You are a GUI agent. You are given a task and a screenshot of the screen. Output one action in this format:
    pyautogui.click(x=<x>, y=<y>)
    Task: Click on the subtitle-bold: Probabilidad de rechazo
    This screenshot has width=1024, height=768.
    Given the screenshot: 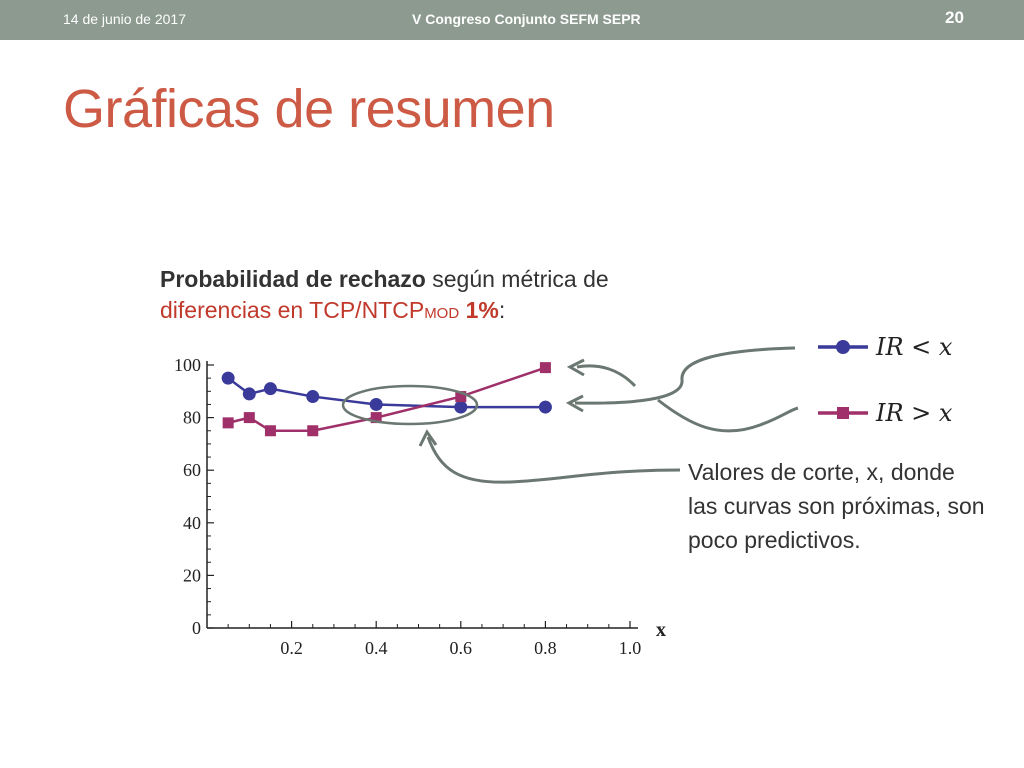 What is the action you would take?
    pyautogui.click(x=293, y=279)
    